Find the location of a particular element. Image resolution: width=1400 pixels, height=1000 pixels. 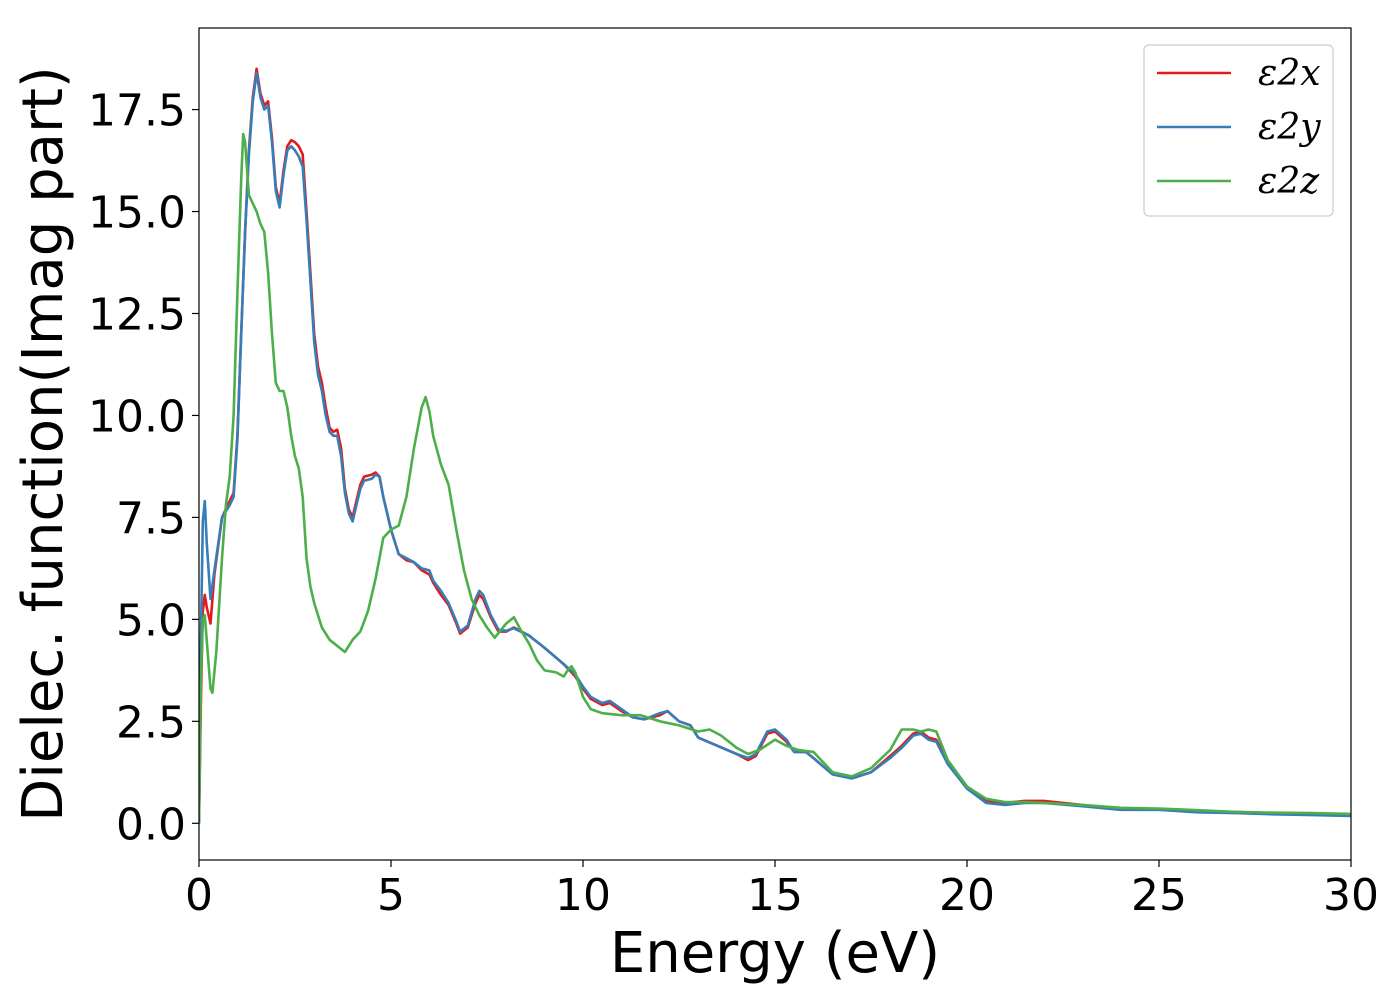

legend: ε2x ε2y ε2z is located at coordinates (1238, 130).